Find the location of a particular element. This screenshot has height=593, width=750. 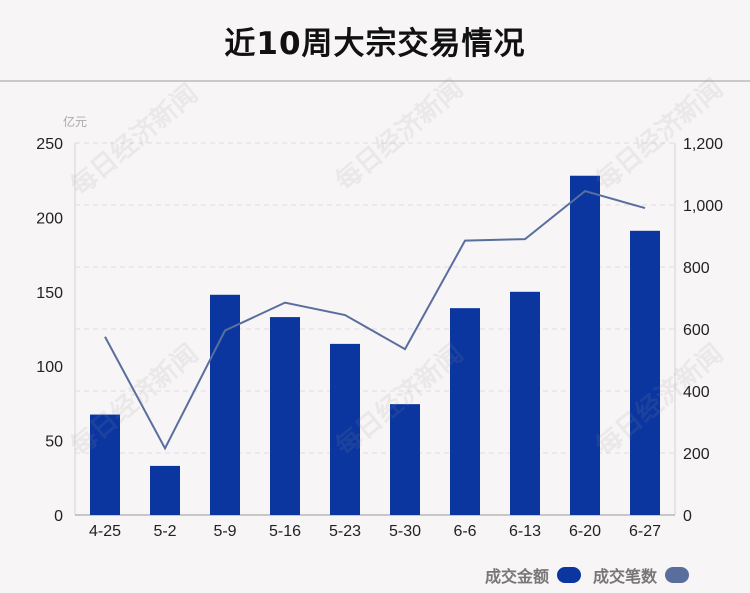

legend-swatch-count is located at coordinates (677, 575).